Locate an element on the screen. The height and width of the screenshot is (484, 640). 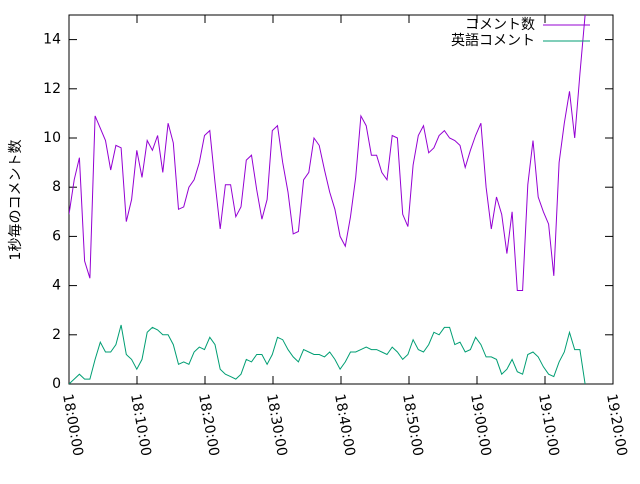
y-tick-label: 2 is located at coordinates (56, 335).